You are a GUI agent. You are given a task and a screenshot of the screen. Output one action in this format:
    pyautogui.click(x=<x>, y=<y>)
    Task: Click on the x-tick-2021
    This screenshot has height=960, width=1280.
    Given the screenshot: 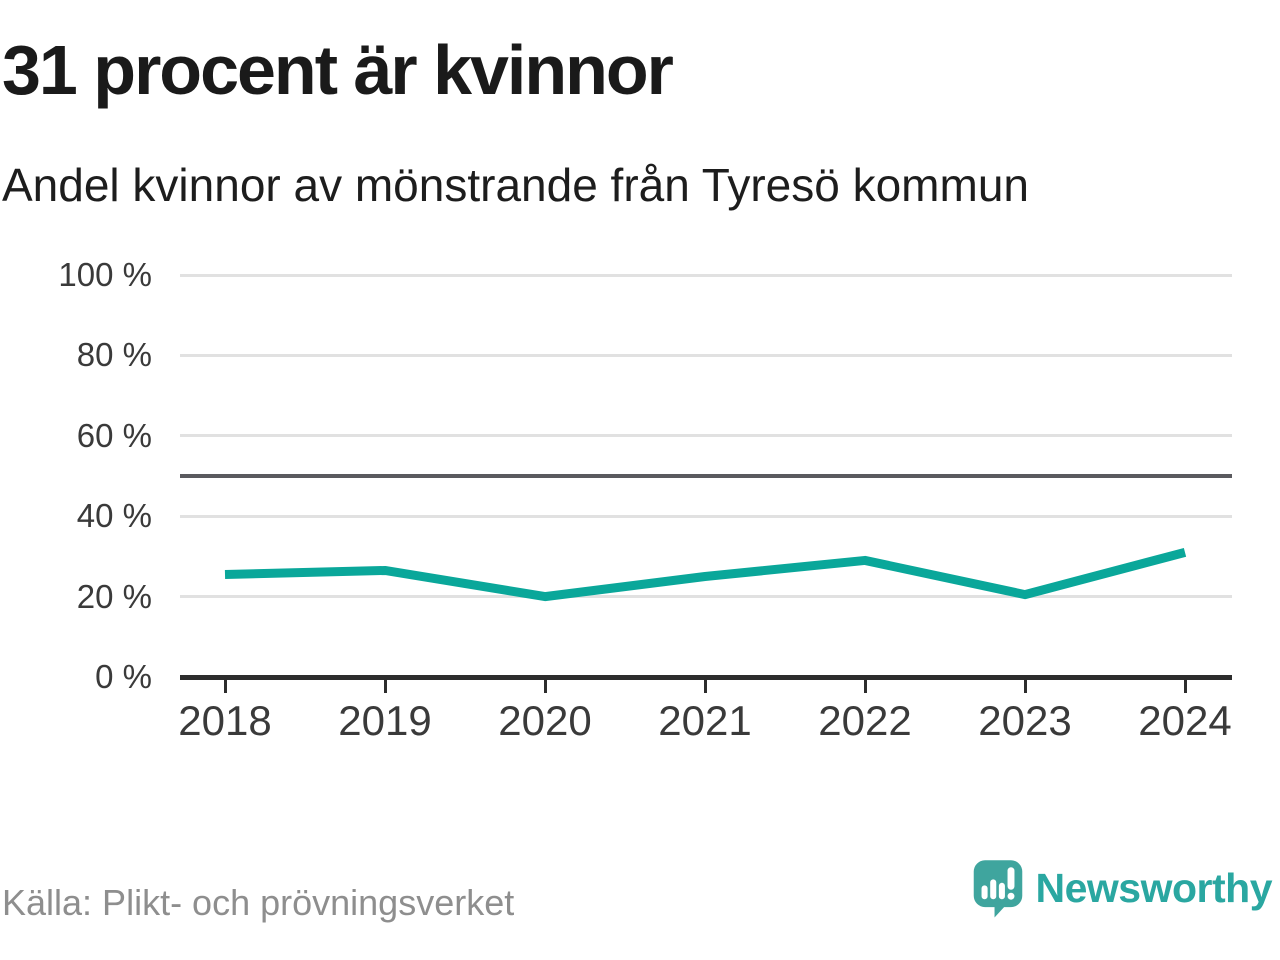 What is the action you would take?
    pyautogui.click(x=705, y=686)
    